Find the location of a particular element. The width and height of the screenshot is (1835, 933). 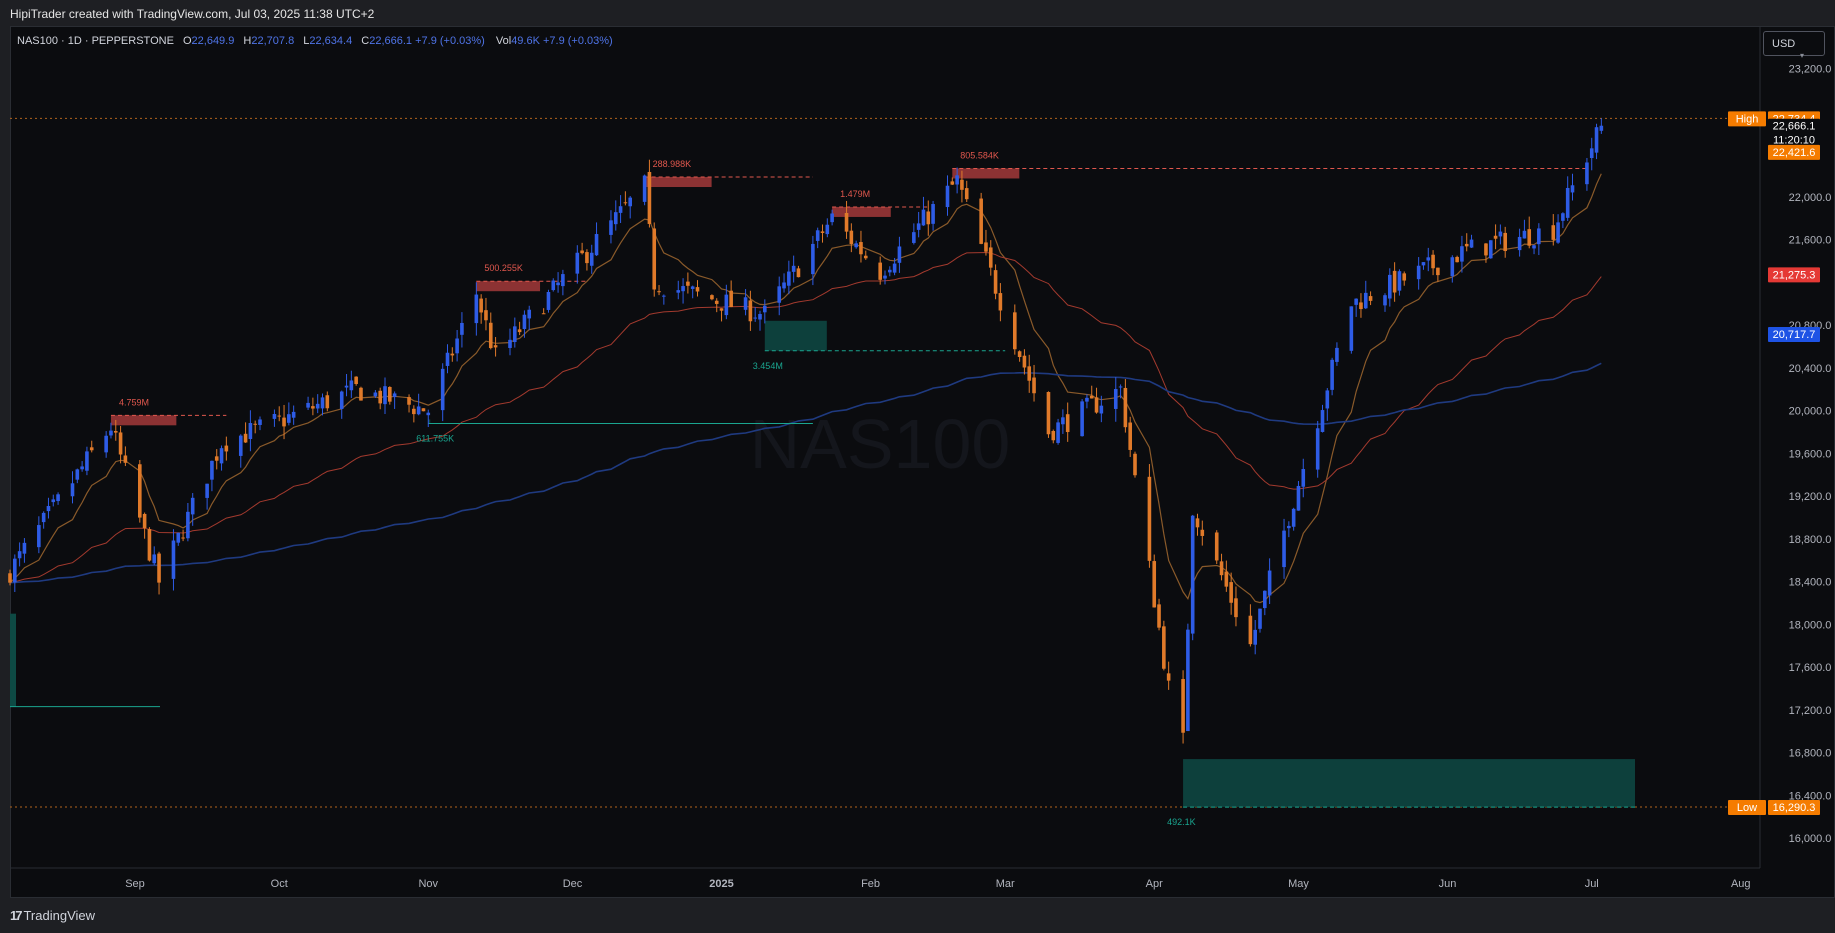

demand-zone-left is located at coordinates (13, 660).